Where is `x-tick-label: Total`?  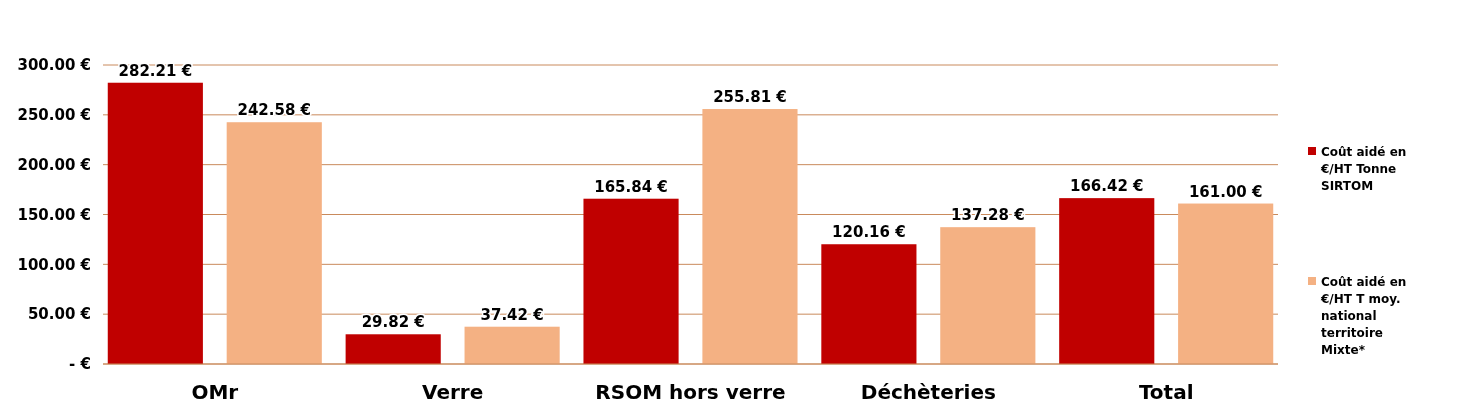 x-tick-label: Total is located at coordinates (1166, 392).